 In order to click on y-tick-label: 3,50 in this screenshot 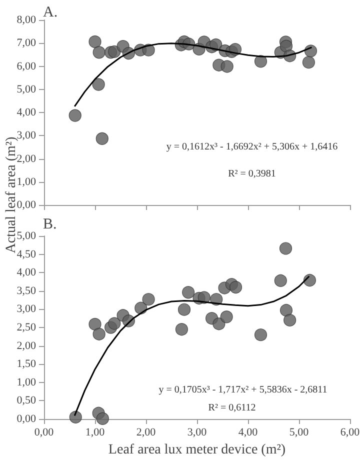, I will do `click(26, 290)`.